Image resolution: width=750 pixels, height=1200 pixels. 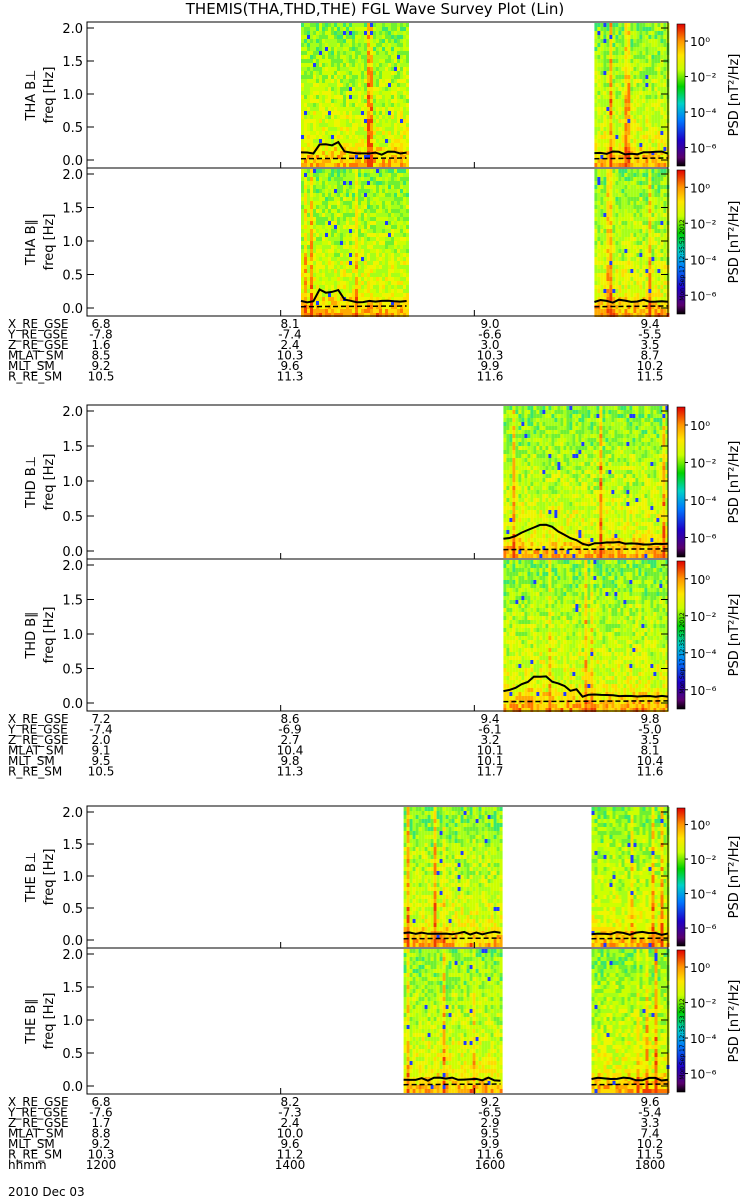 I want to click on ephemeris-value: -7.6, so click(x=100, y=1113).